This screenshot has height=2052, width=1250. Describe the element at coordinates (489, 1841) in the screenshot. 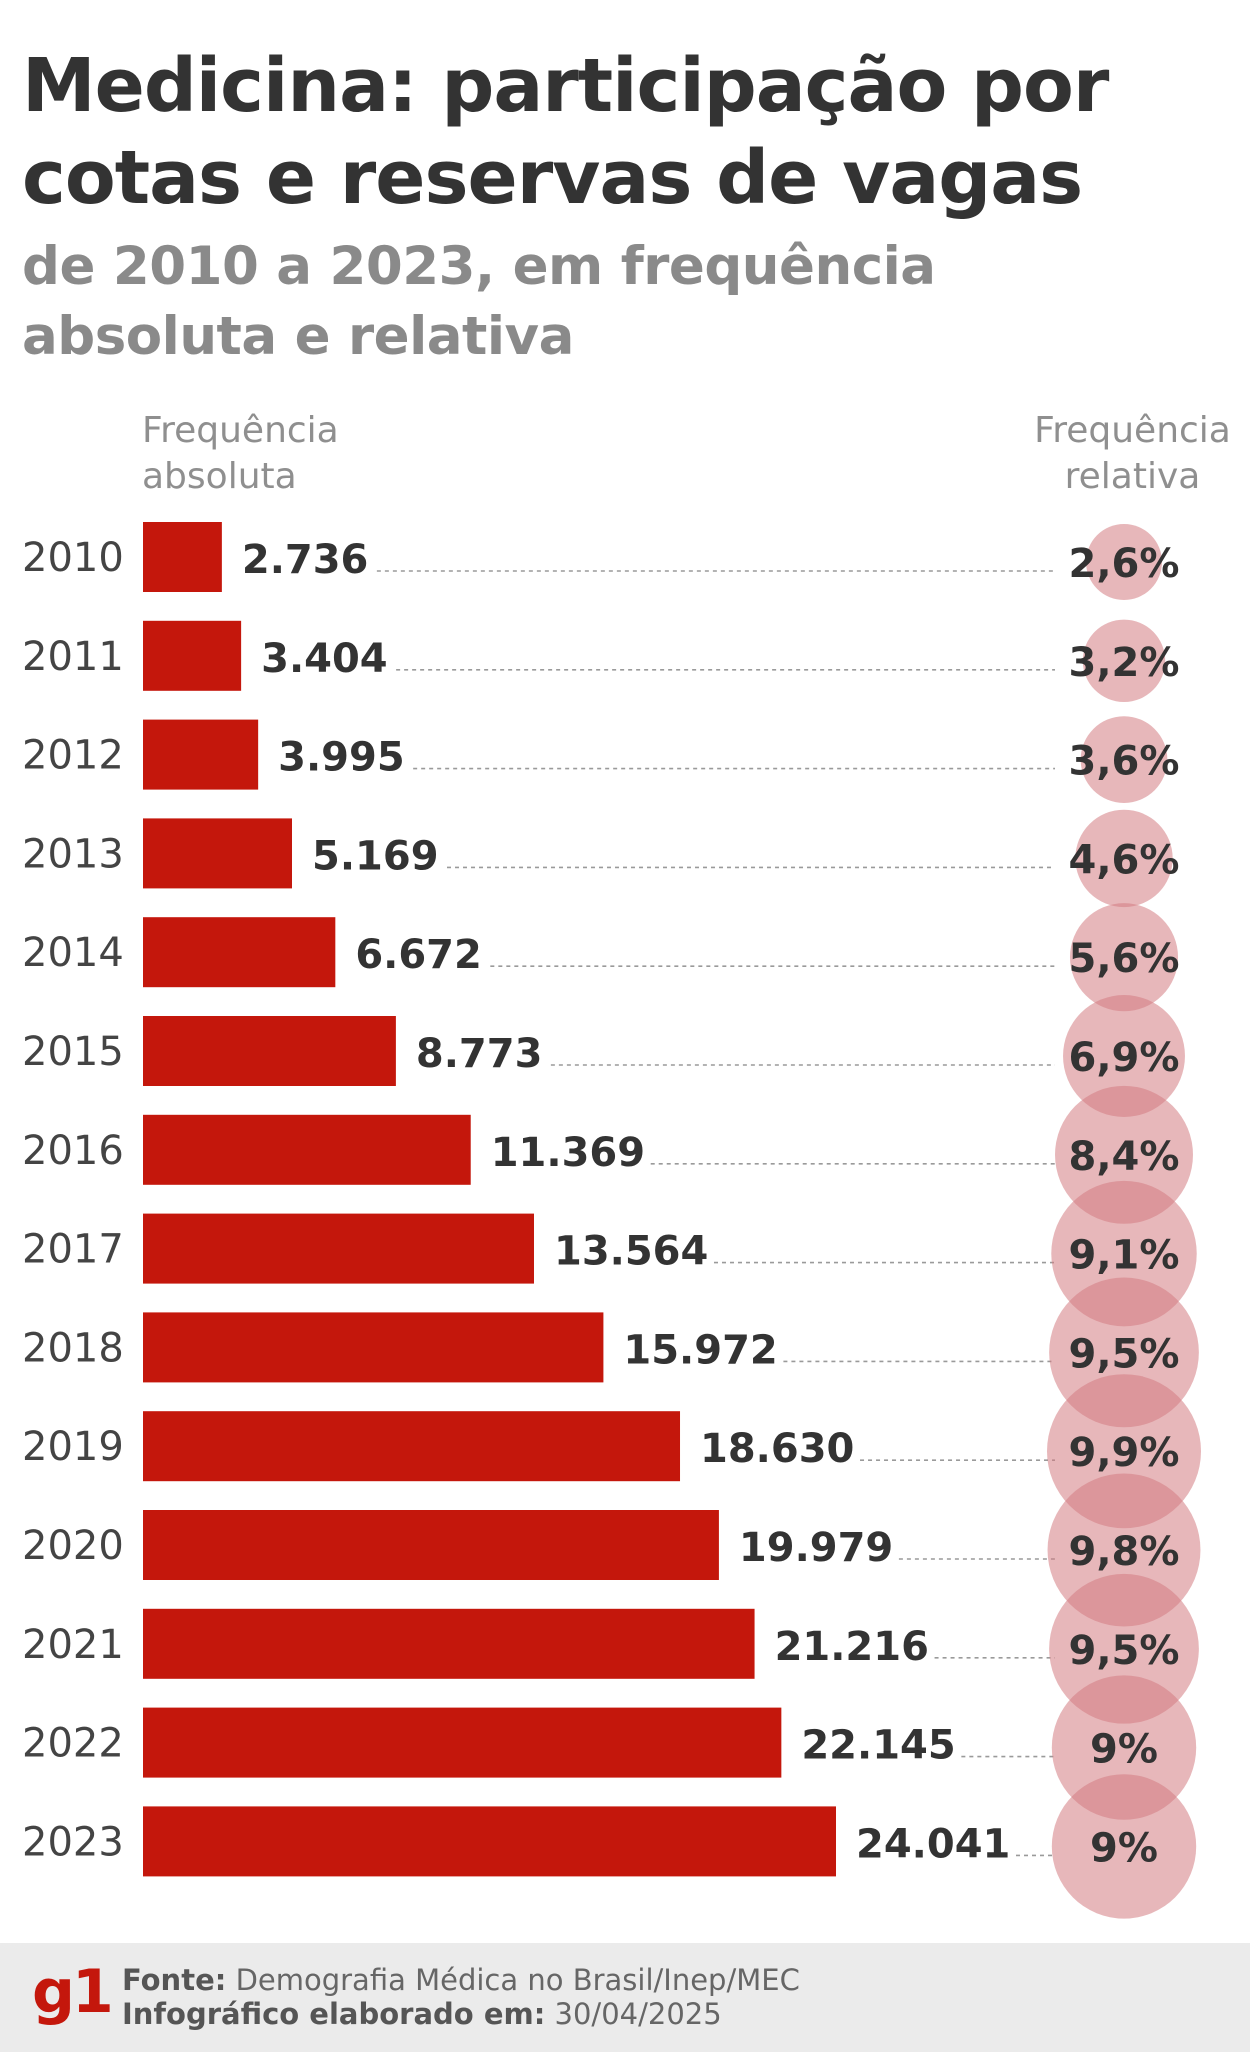

I see `bar-2023` at that location.